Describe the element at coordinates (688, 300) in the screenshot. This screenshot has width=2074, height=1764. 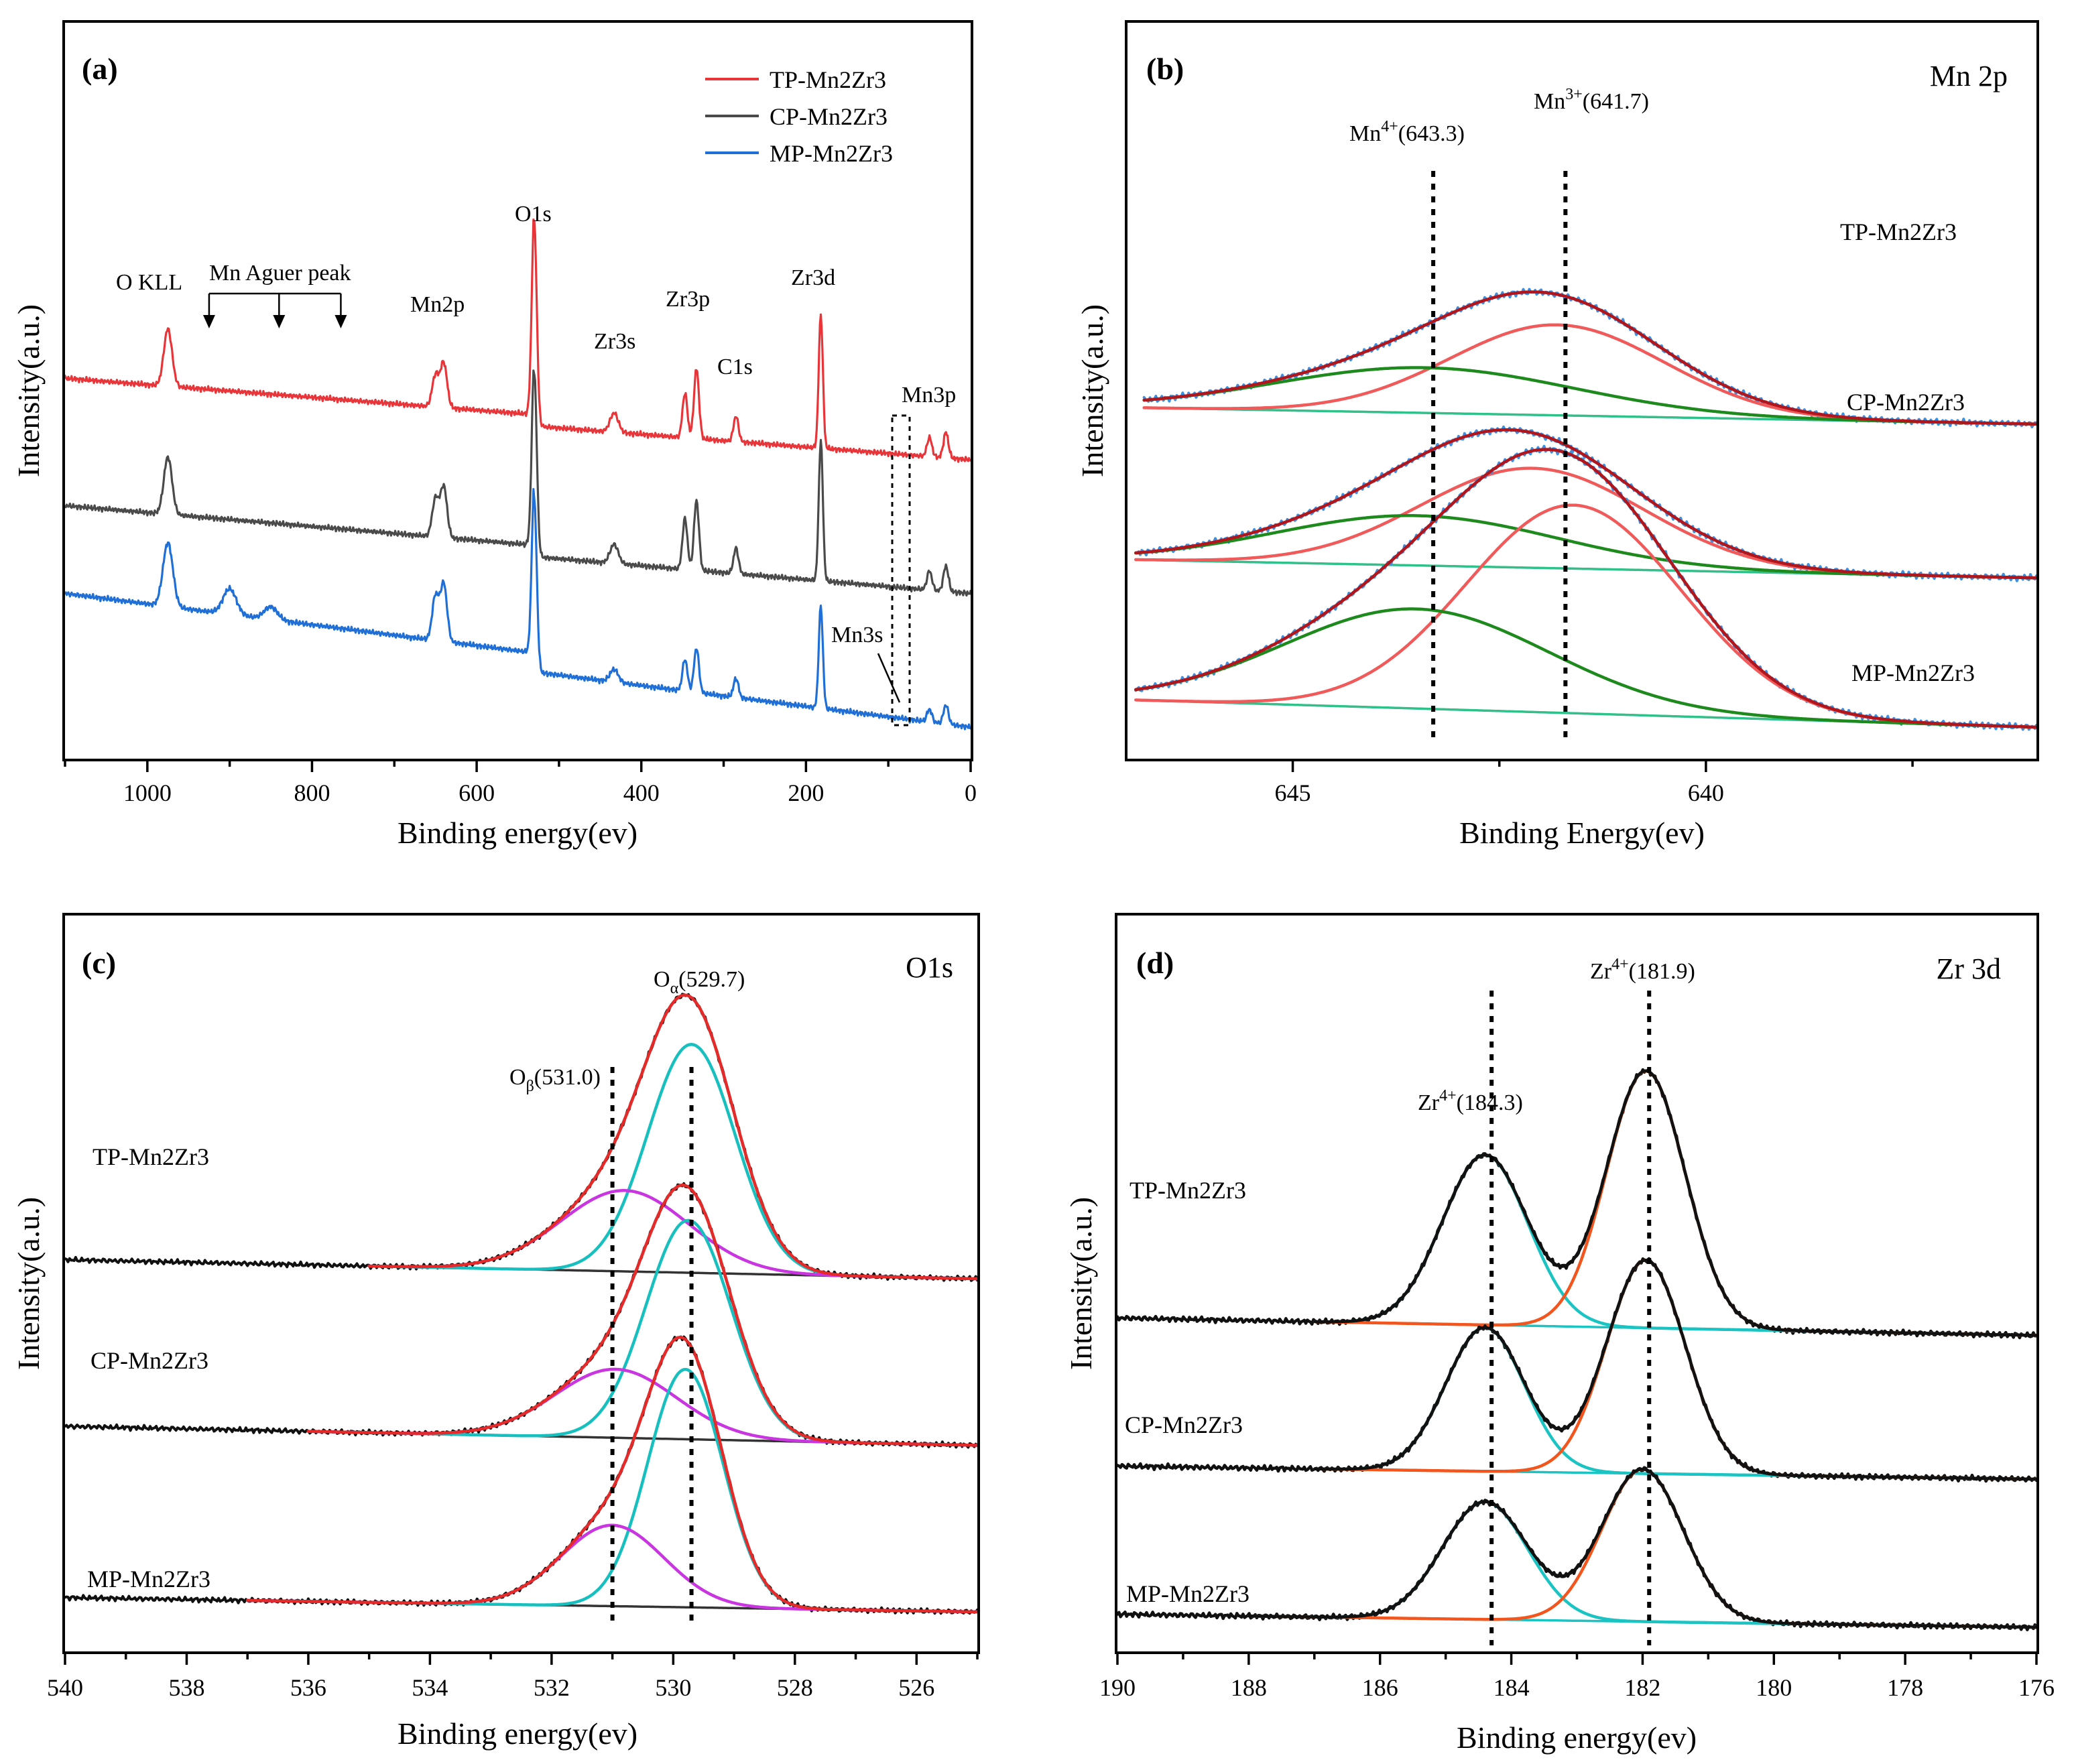
I see `annot-zr3p: Zr3p` at that location.